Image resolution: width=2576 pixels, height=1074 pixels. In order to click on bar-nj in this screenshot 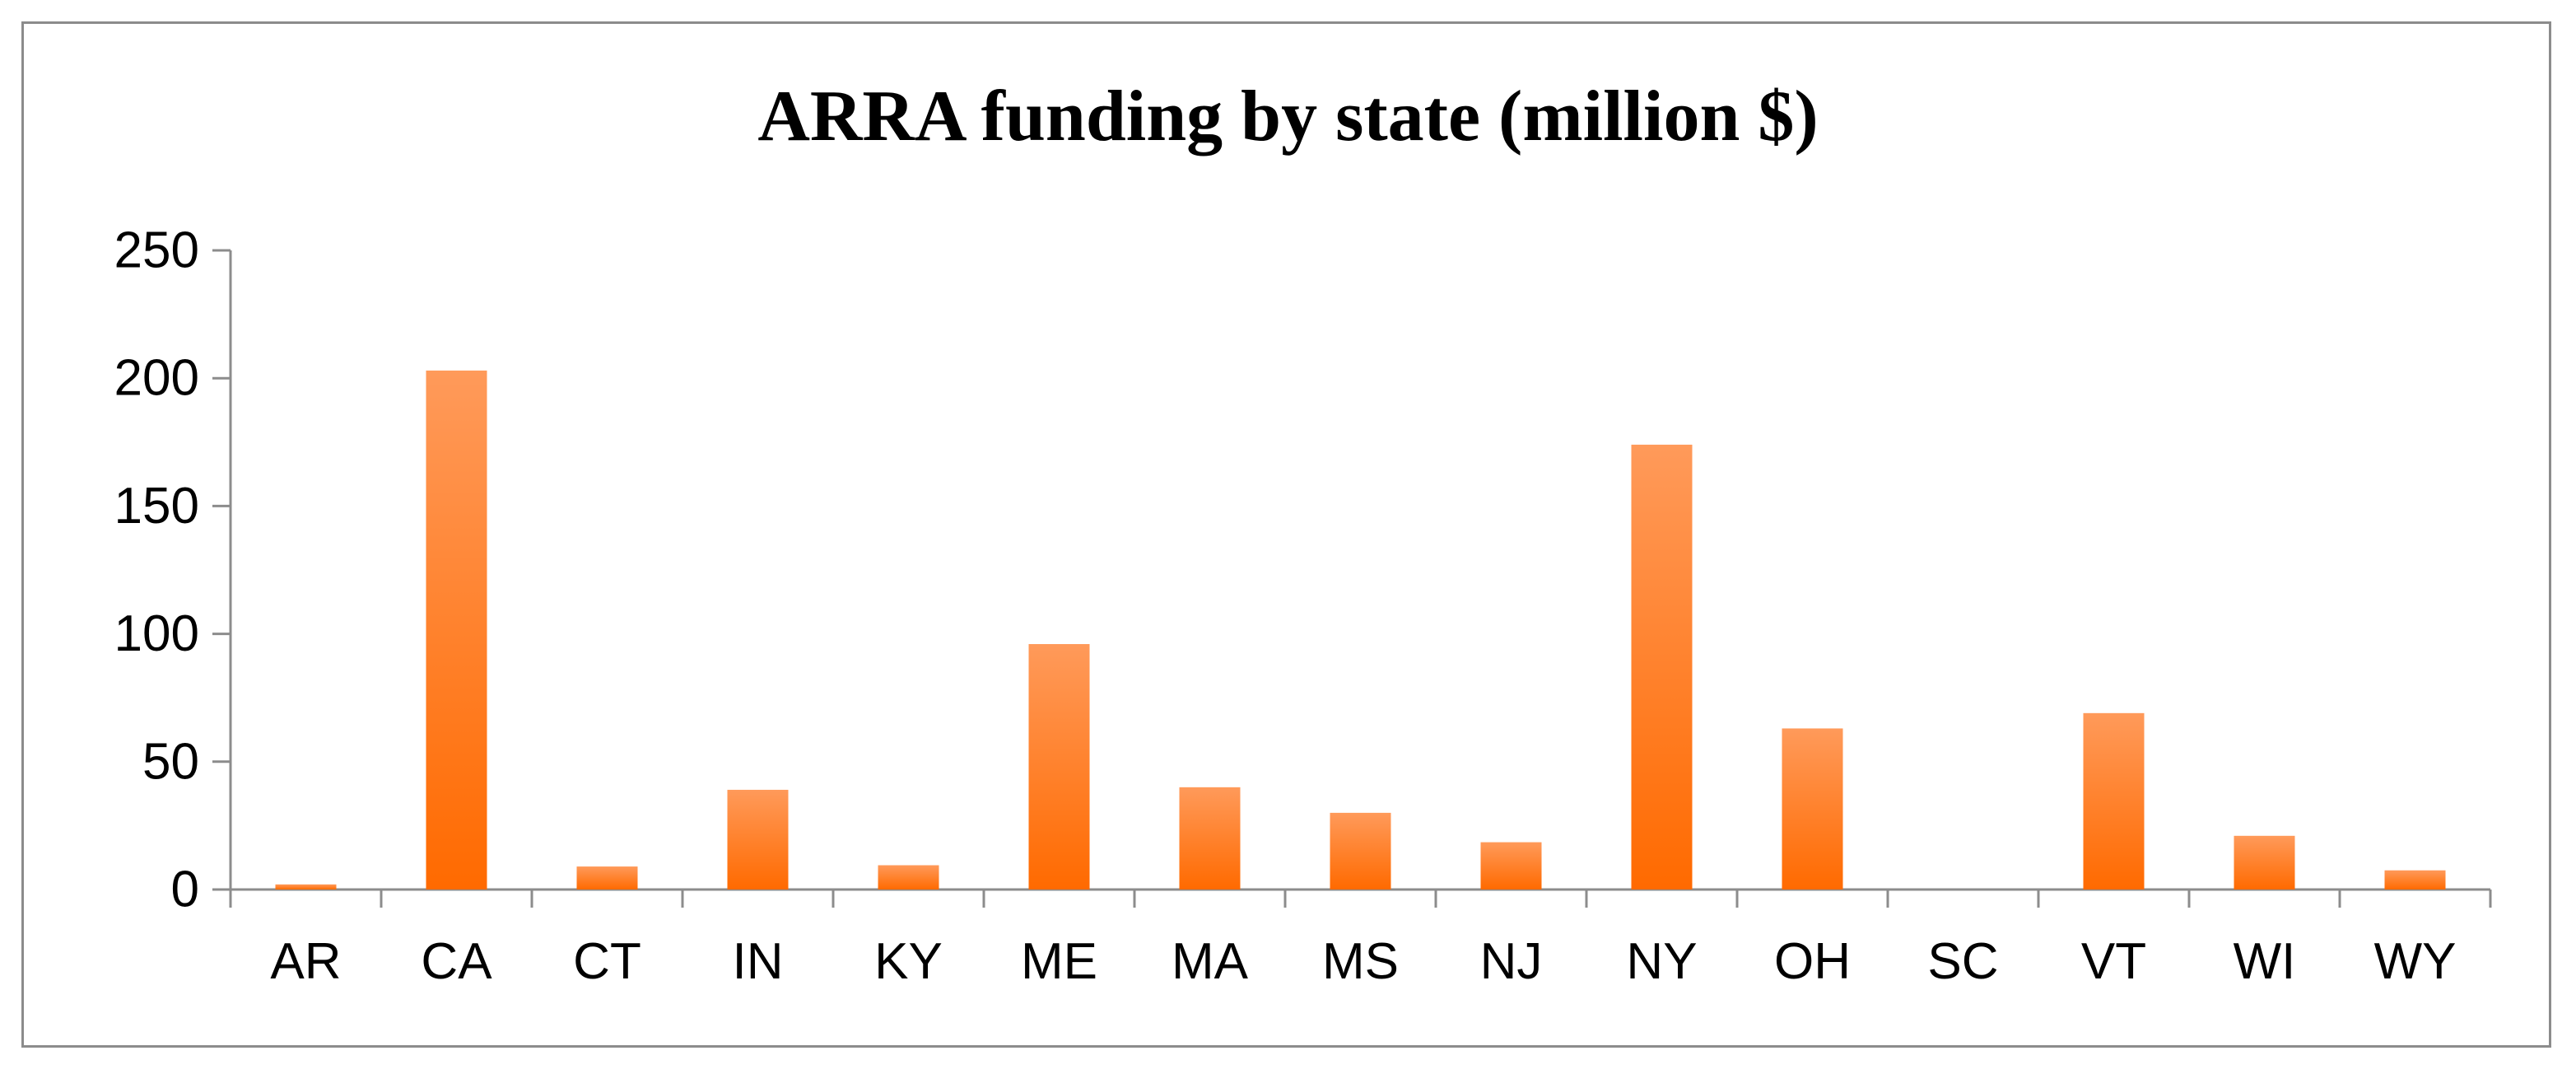, I will do `click(1511, 866)`.